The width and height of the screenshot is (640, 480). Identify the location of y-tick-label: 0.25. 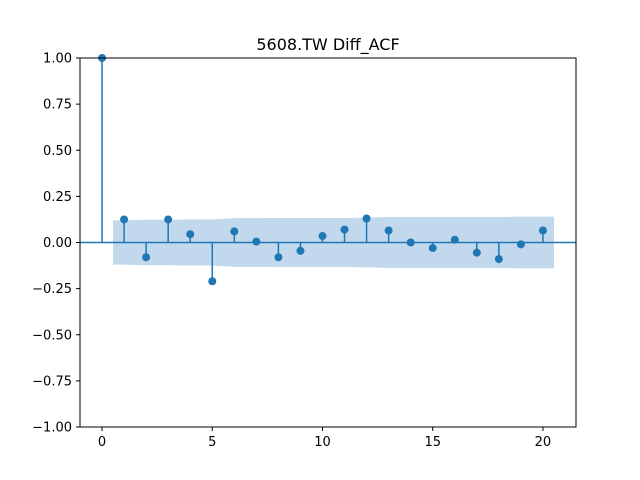
(57, 197).